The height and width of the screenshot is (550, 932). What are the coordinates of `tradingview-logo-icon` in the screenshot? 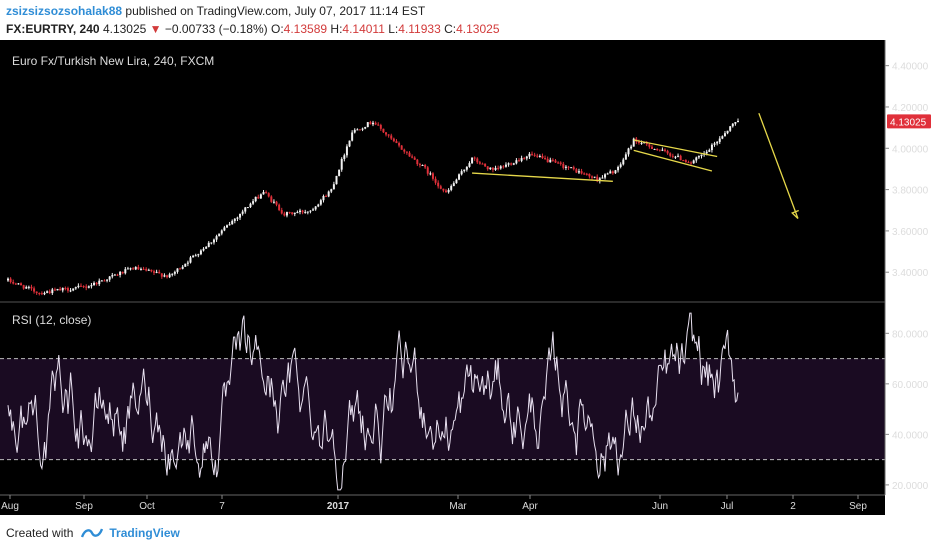 It's located at (92, 533).